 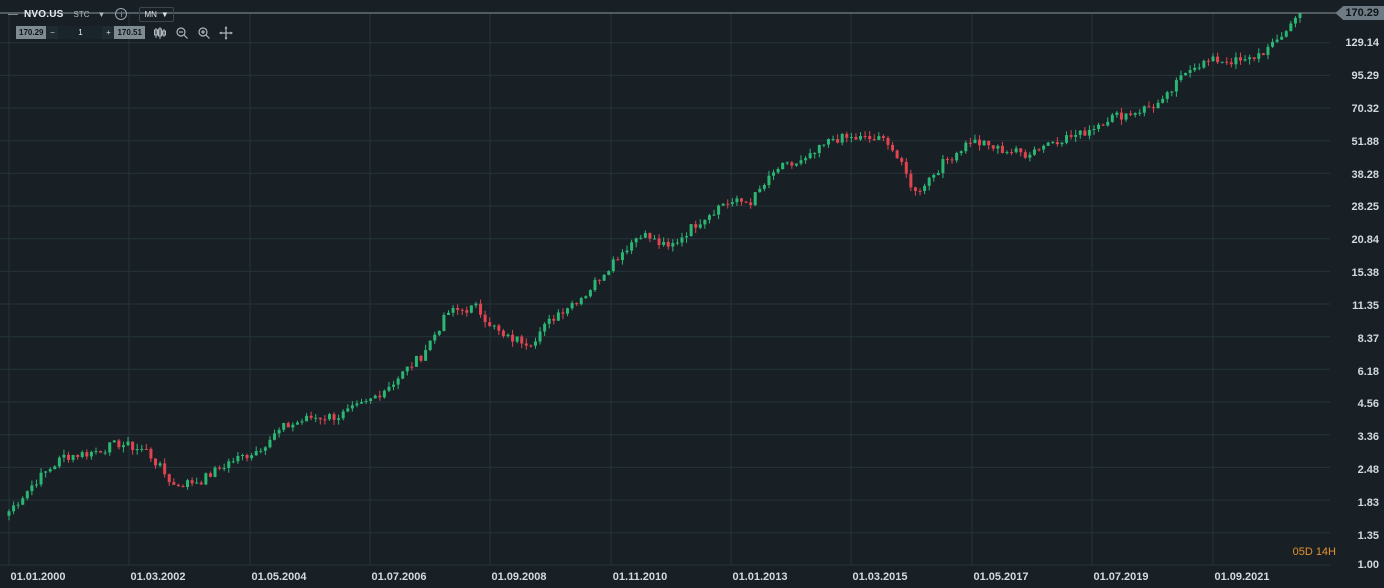 What do you see at coordinates (1368, 536) in the screenshot?
I see `price-tick-label: 1.35` at bounding box center [1368, 536].